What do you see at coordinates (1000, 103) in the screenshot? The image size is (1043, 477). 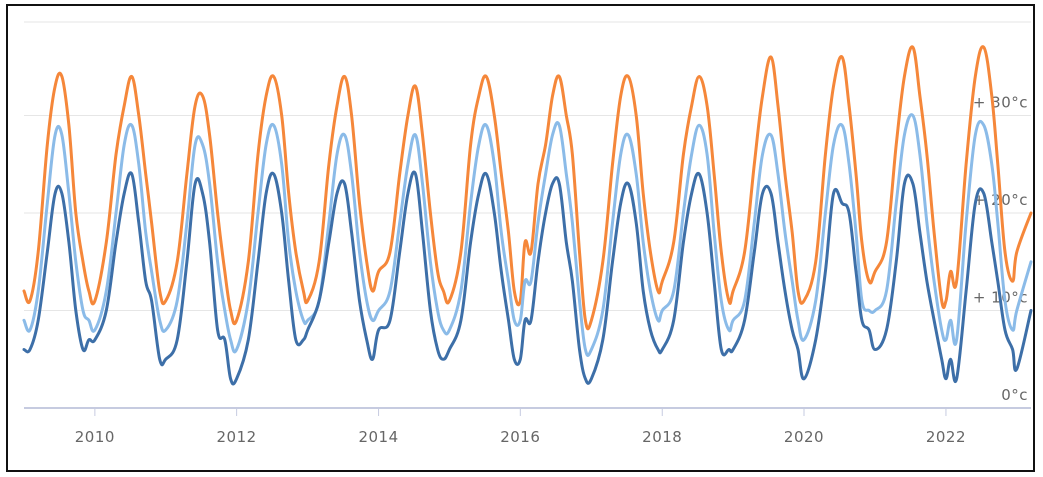 I see `y-tick-label: + 30°c` at bounding box center [1000, 103].